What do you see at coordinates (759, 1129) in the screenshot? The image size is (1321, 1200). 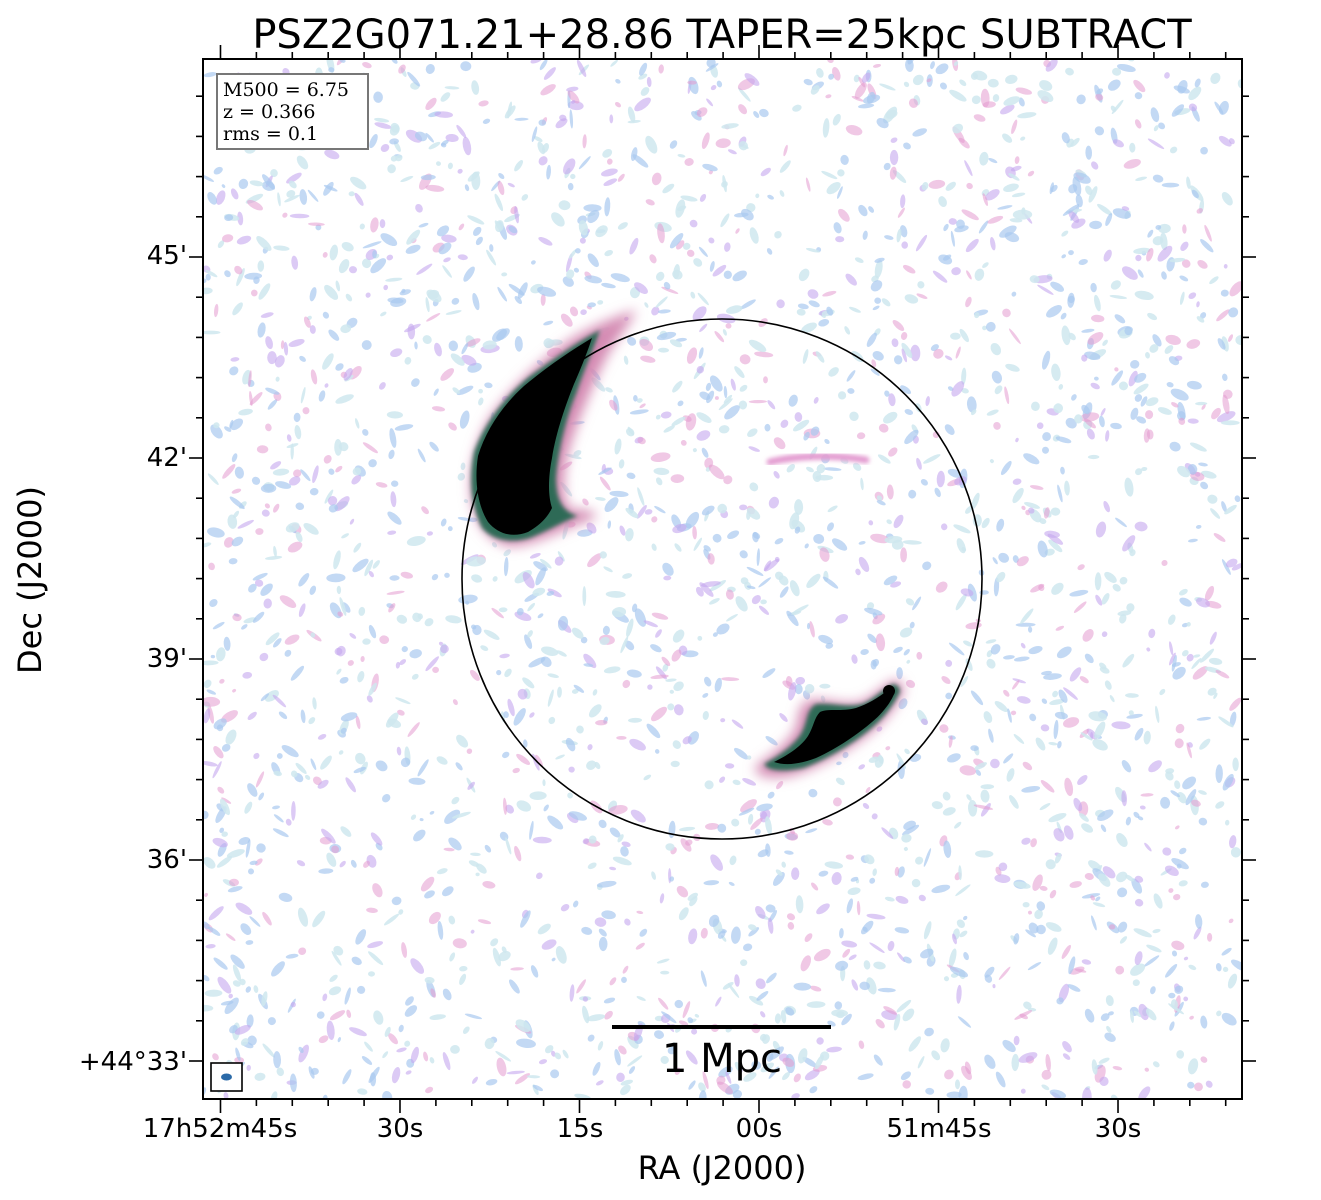 I see `x-tick-label: 00s` at bounding box center [759, 1129].